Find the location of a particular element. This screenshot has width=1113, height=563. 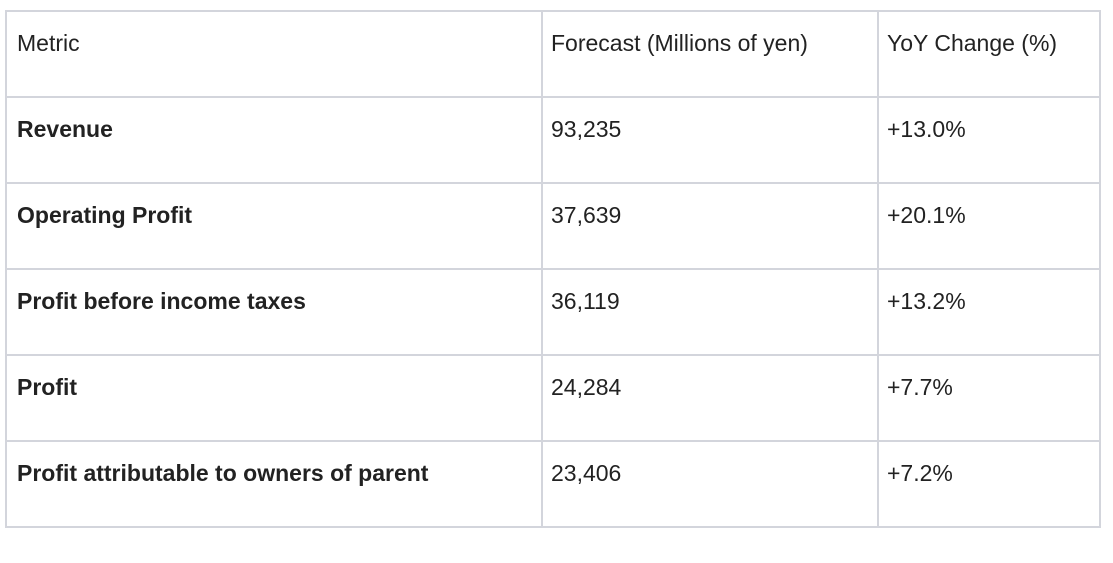

metric-cell: Profit before income taxes is located at coordinates (274, 312).